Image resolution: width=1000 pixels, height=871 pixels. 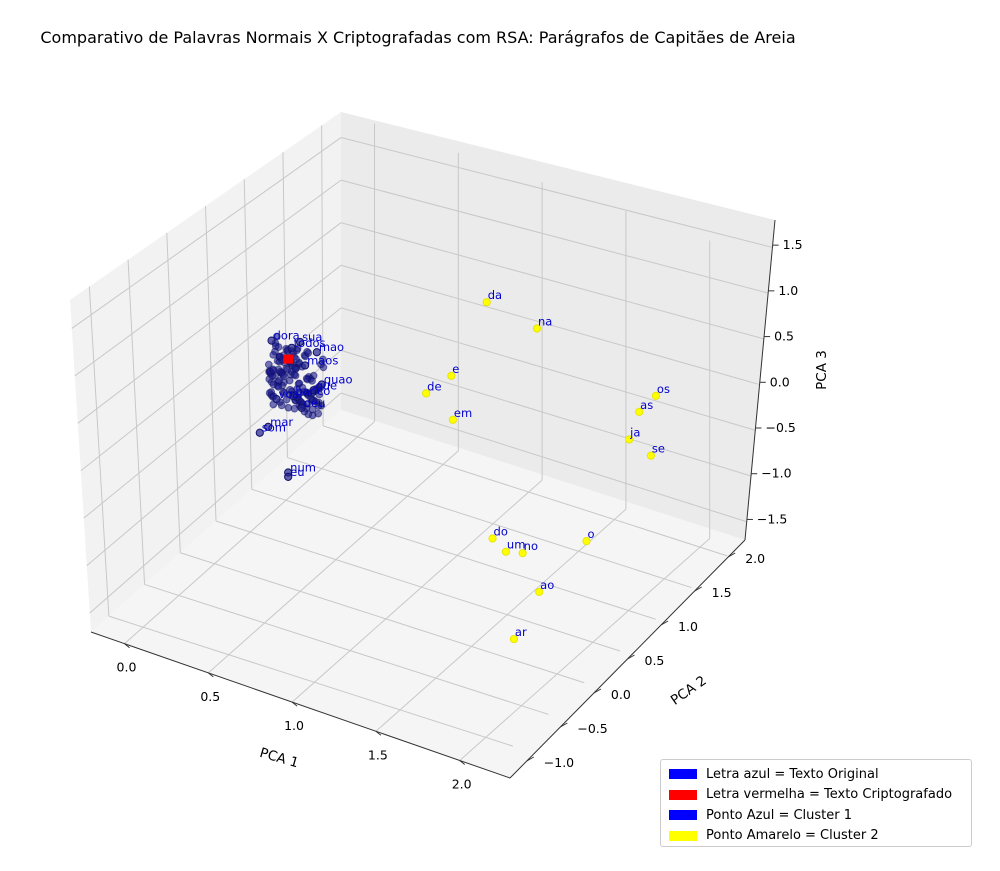 What do you see at coordinates (338, 379) in the screenshot?
I see `point-label: quao` at bounding box center [338, 379].